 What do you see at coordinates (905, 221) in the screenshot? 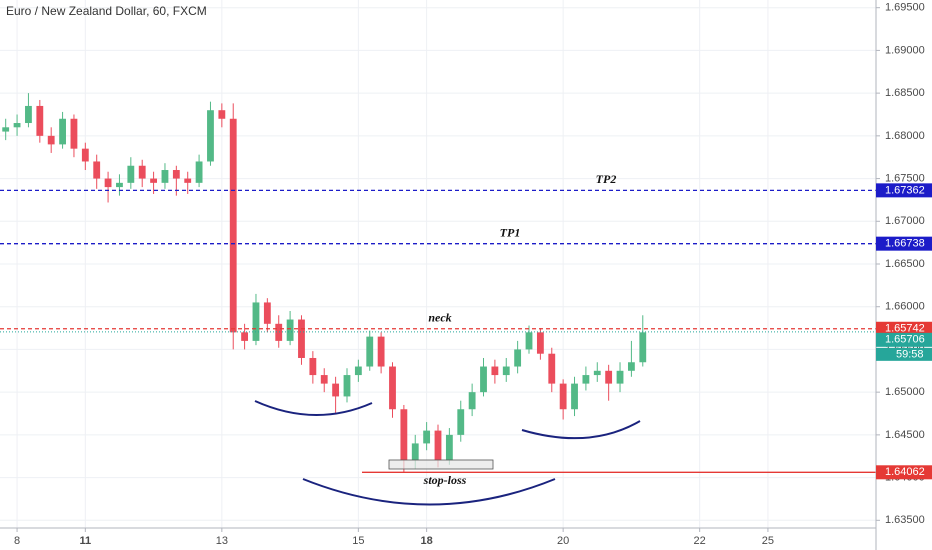
I see `y-tick-label: 1.67000` at bounding box center [905, 221].